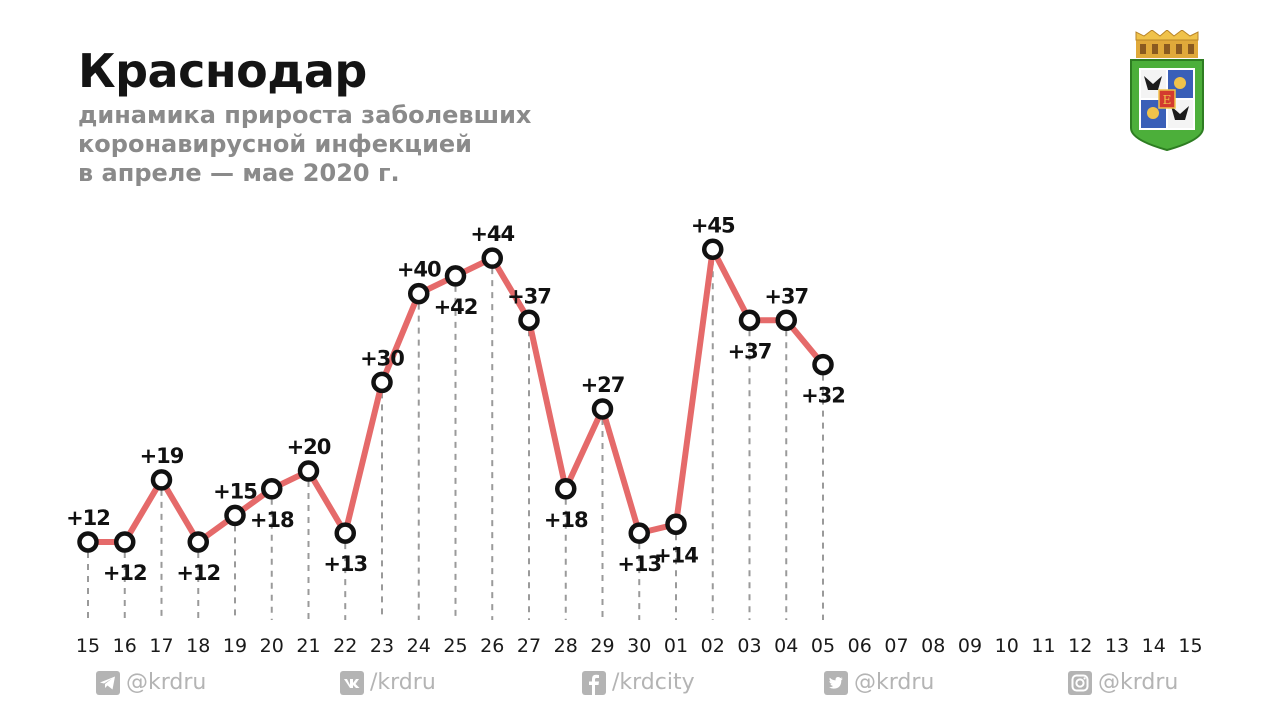 Image resolution: width=1280 pixels, height=720 pixels. I want to click on data-label: +20, so click(309, 447).